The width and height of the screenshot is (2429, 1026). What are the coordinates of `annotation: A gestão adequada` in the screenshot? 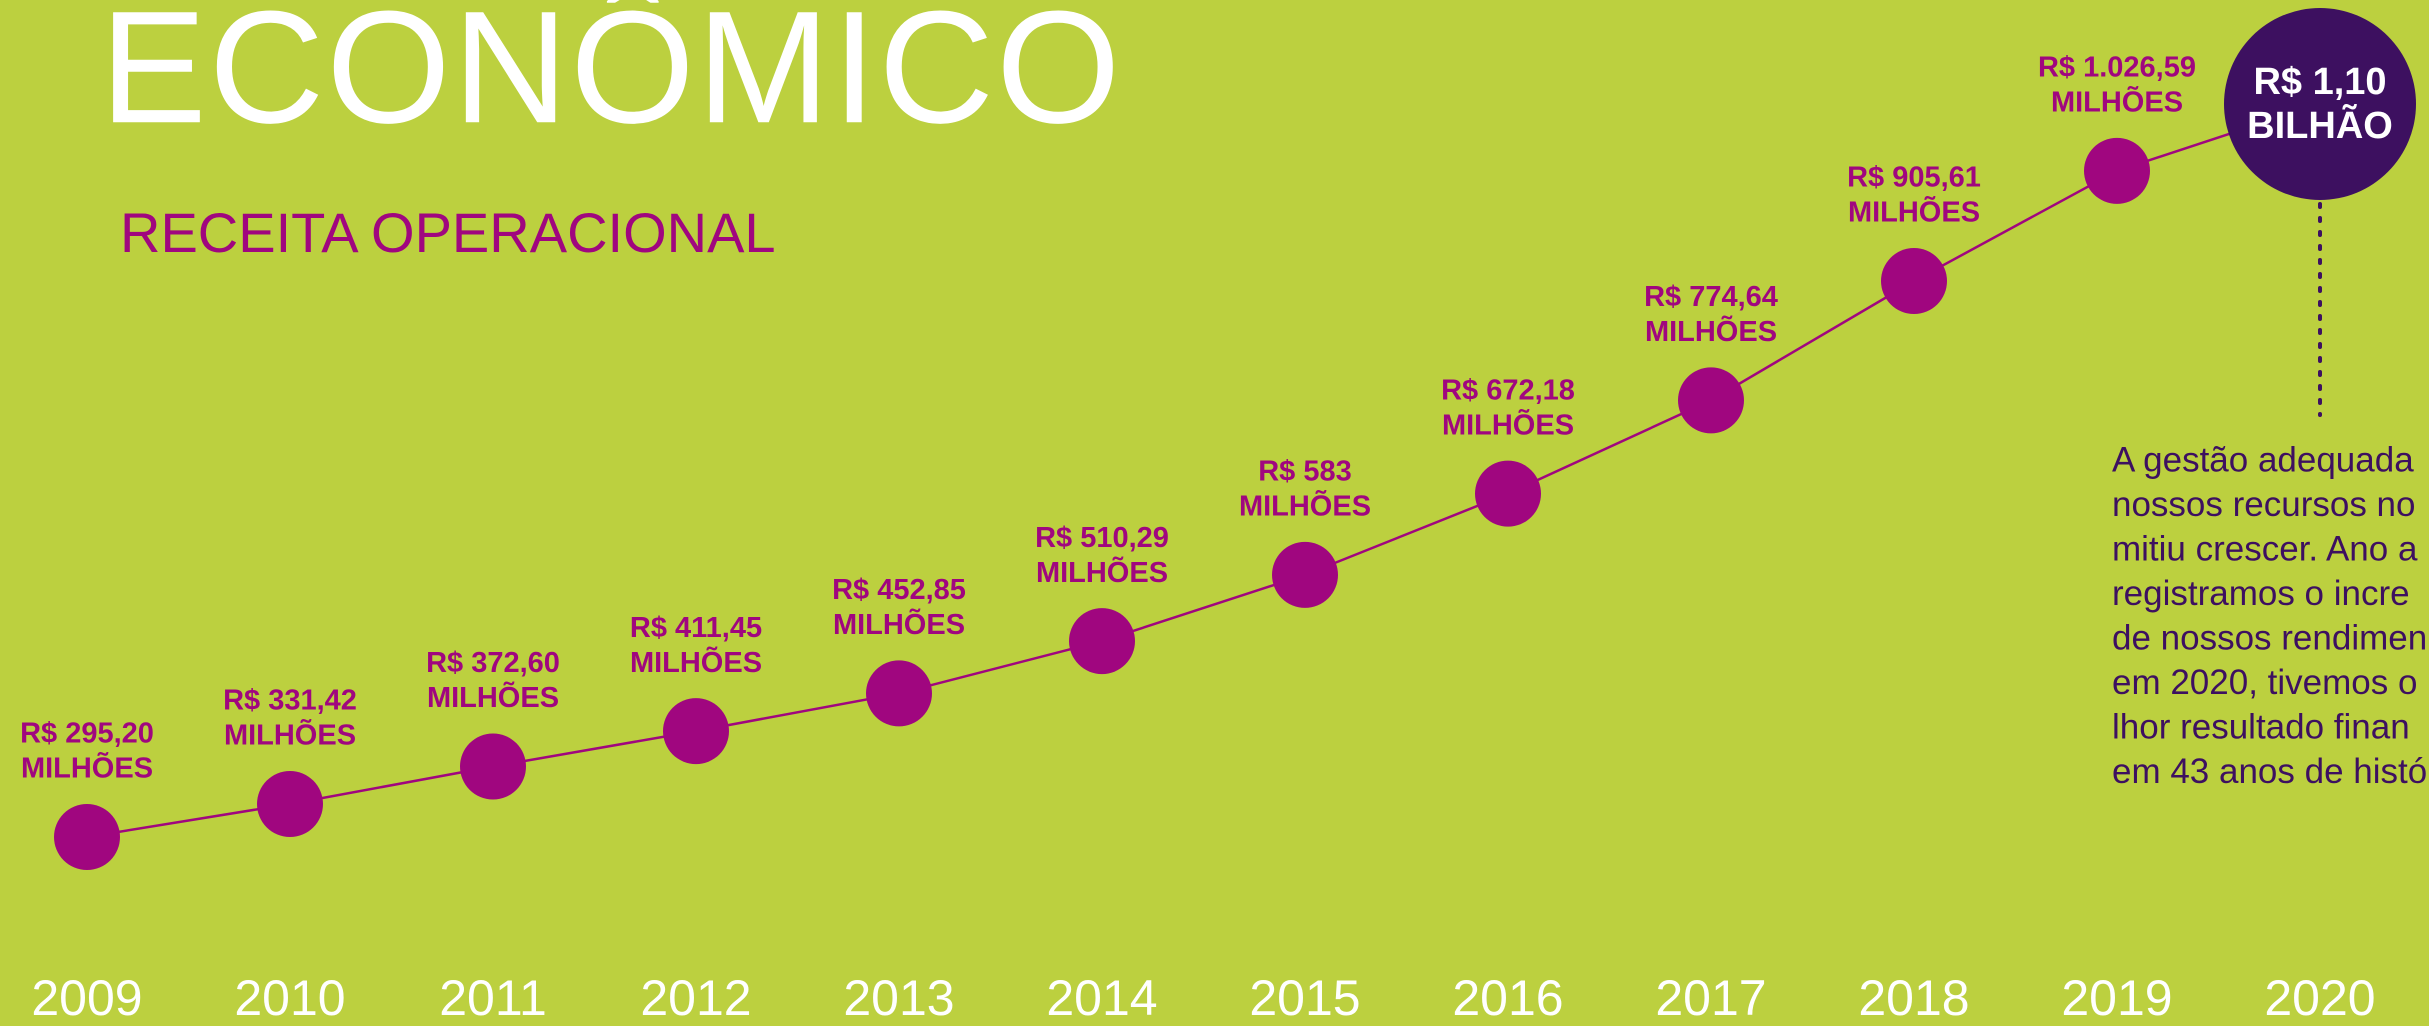 It's located at (2263, 459).